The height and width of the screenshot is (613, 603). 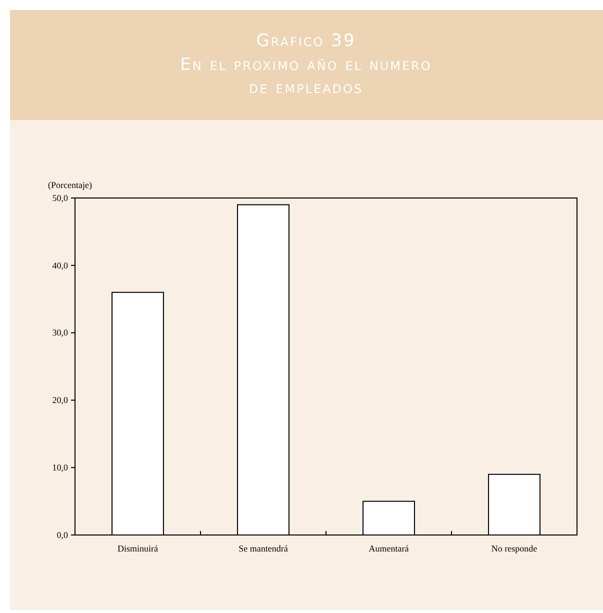 I want to click on y-axis-title: (Porcentaje), so click(x=70, y=185).